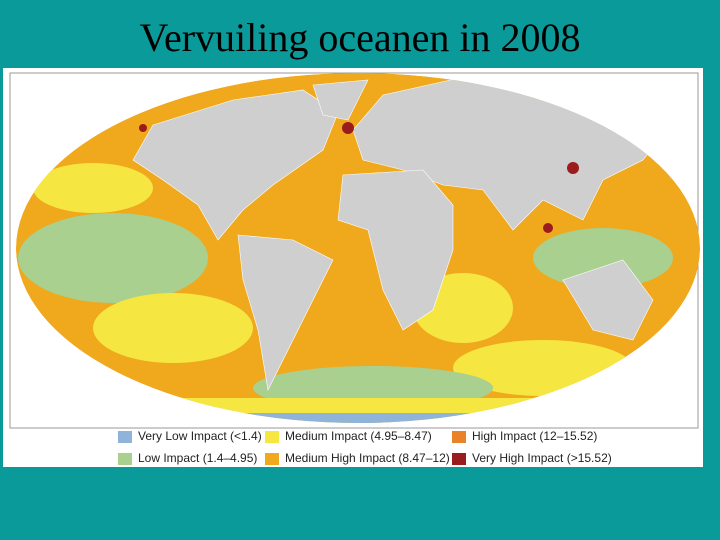 This screenshot has width=720, height=540. Describe the element at coordinates (200, 436) in the screenshot. I see `legend-label: Very Low Impact (<1.4)` at that location.